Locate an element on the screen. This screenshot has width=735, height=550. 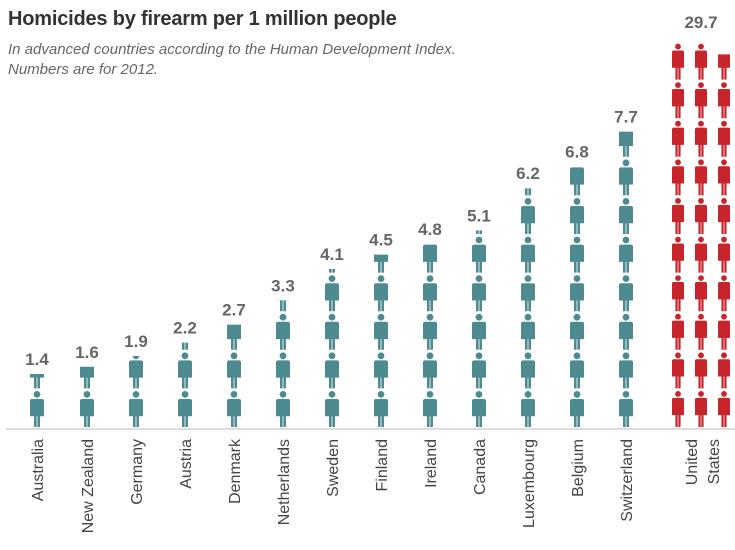
category-label: Germany is located at coordinates (137, 472).